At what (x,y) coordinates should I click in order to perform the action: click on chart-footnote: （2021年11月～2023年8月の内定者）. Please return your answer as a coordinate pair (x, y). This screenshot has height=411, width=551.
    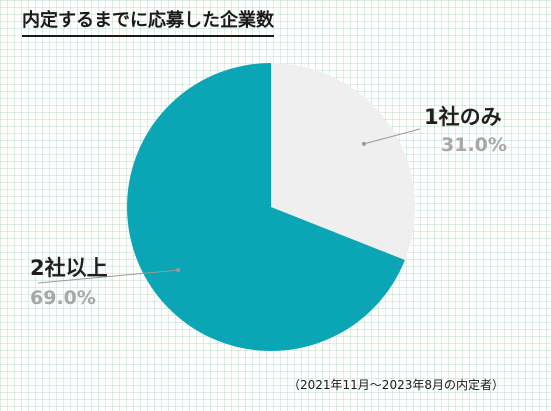
    Looking at the image, I should click on (396, 385).